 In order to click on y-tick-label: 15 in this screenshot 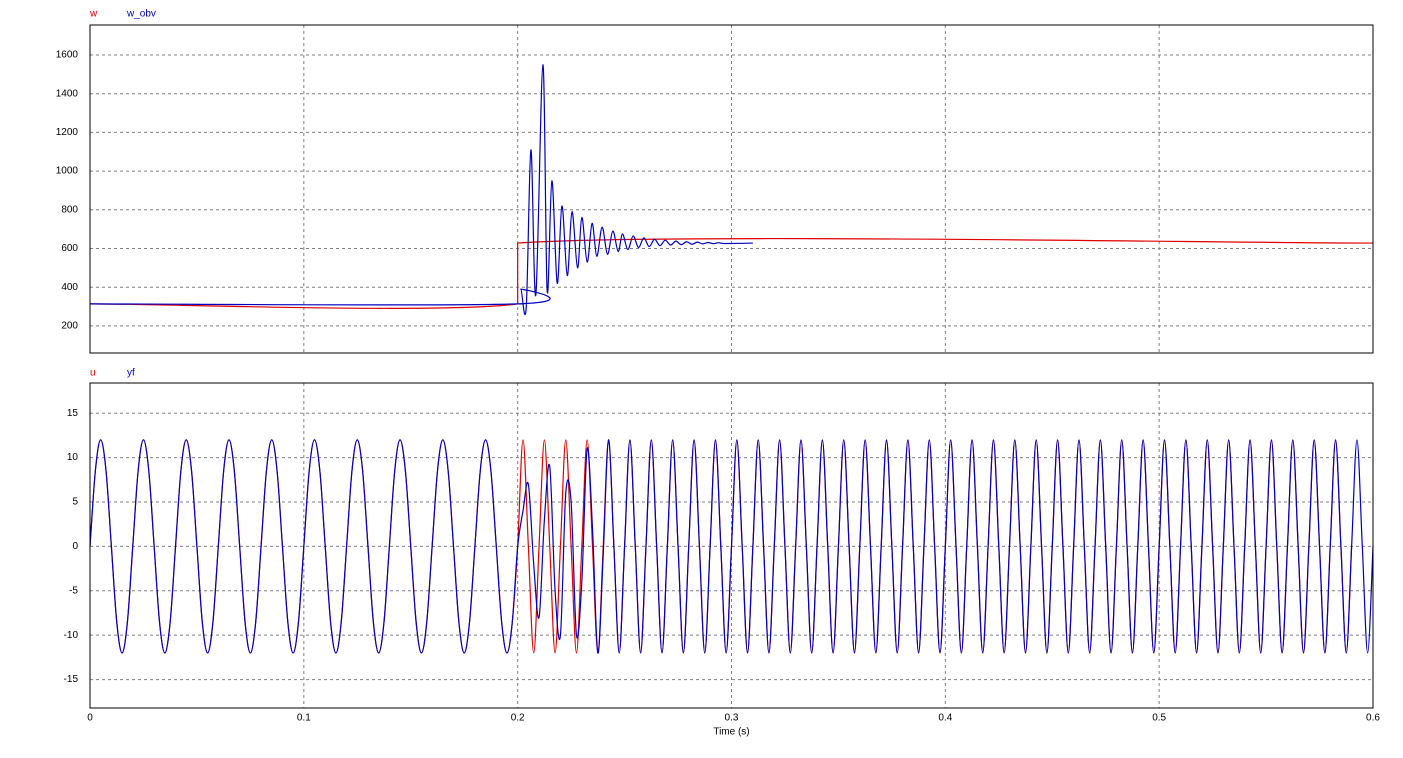, I will do `click(73, 413)`.